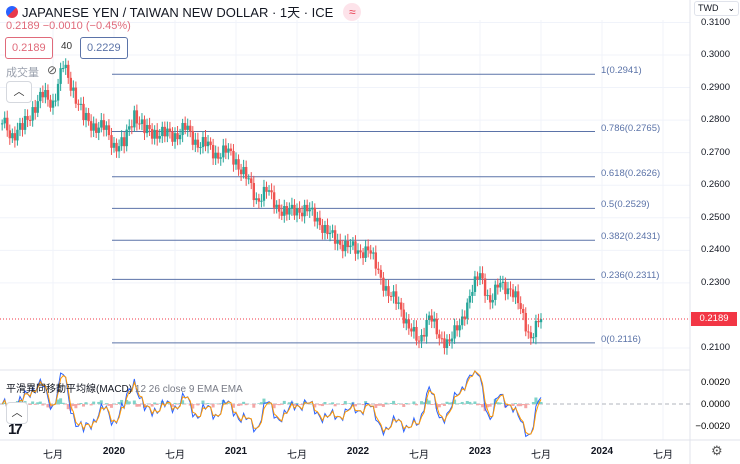  I want to click on macd-axis-label: 0.0000, so click(715, 404).